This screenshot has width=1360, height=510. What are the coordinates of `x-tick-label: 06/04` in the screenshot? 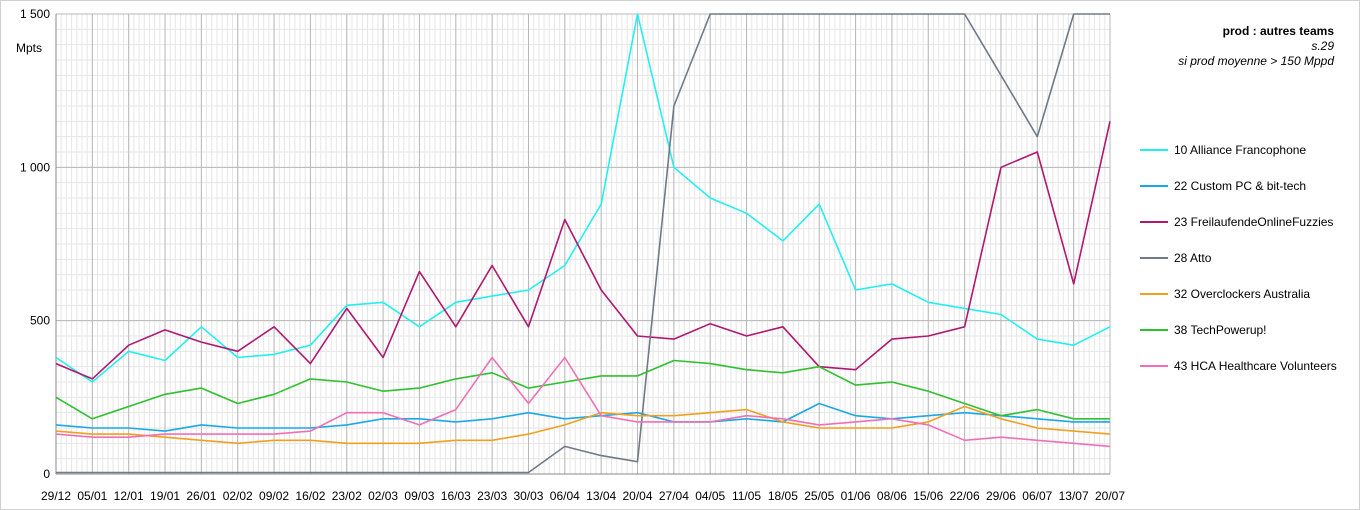 It's located at (565, 496).